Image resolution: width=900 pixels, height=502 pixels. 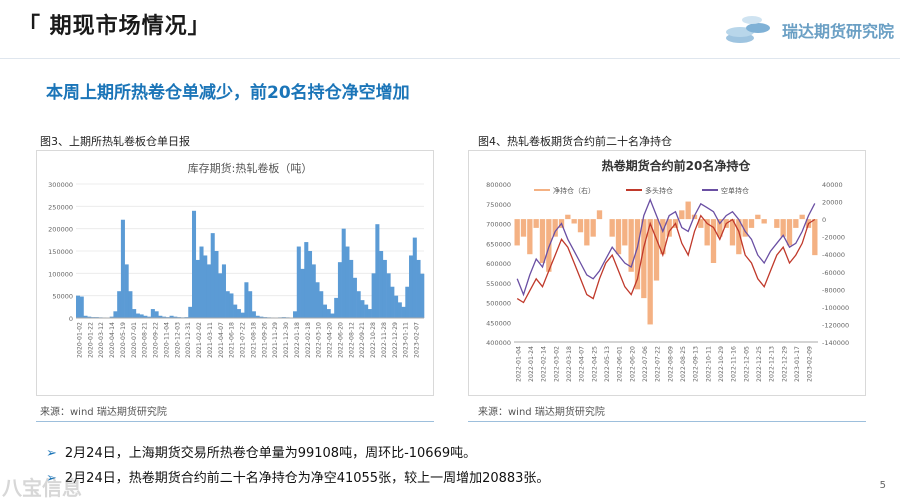 I want to click on x-tick-label: 2021-06-18, so click(x=232, y=340).